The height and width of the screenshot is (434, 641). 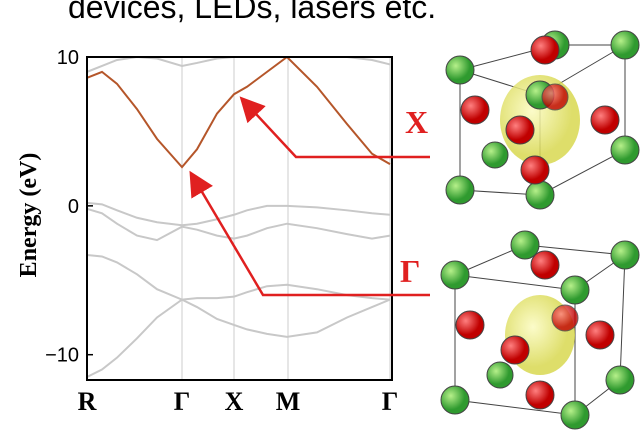 I want to click on annotation: X, so click(x=416, y=122).